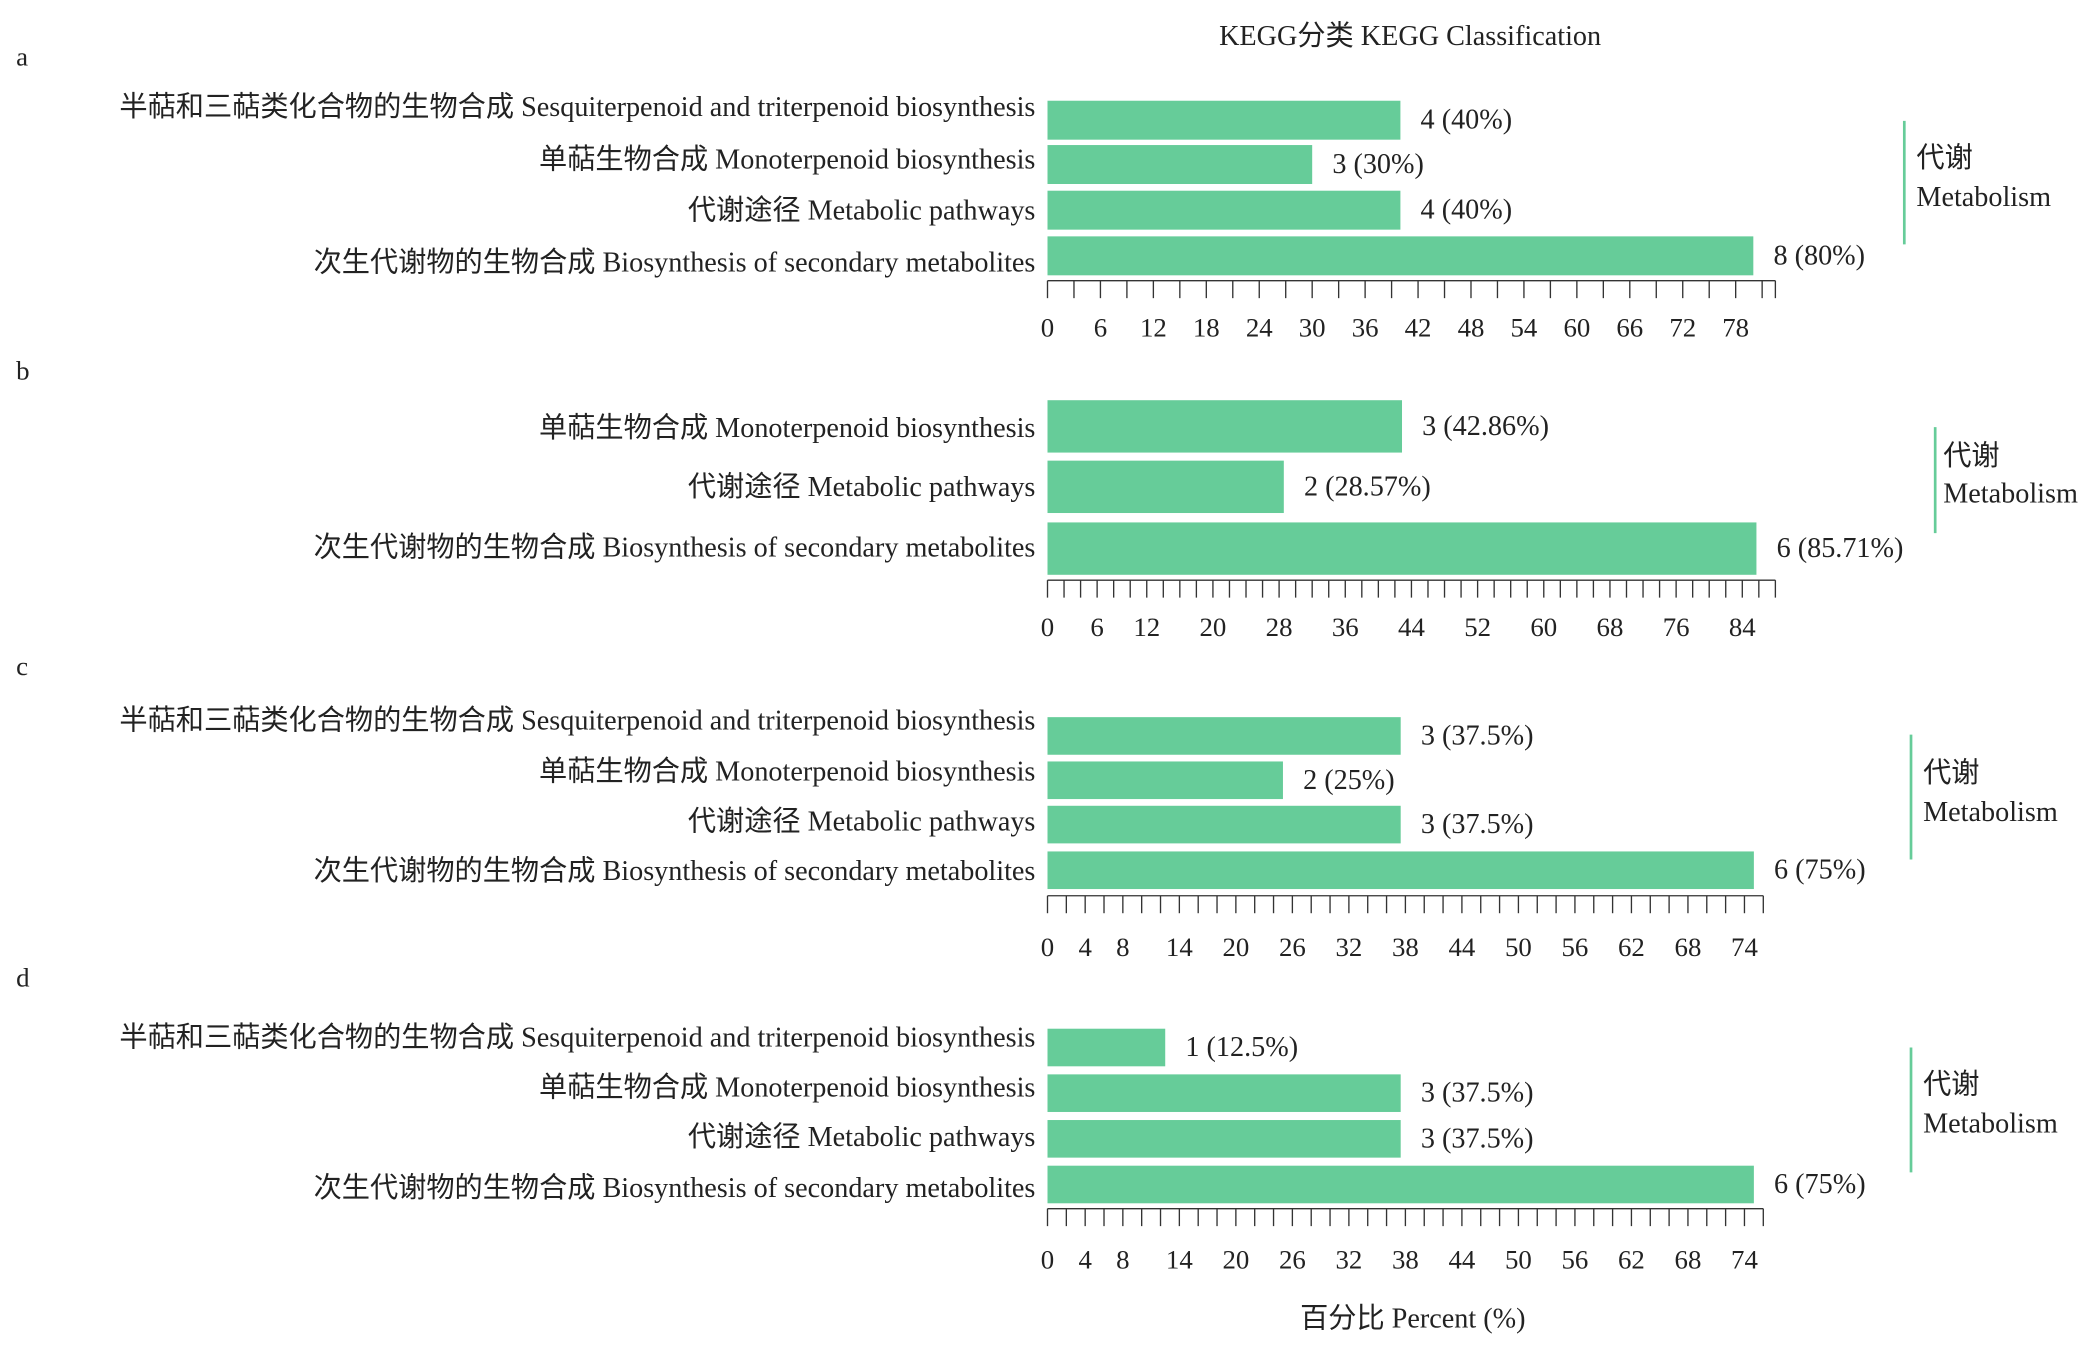 This screenshot has width=2095, height=1347. What do you see at coordinates (22, 56) in the screenshot?
I see `panel-letter: a` at bounding box center [22, 56].